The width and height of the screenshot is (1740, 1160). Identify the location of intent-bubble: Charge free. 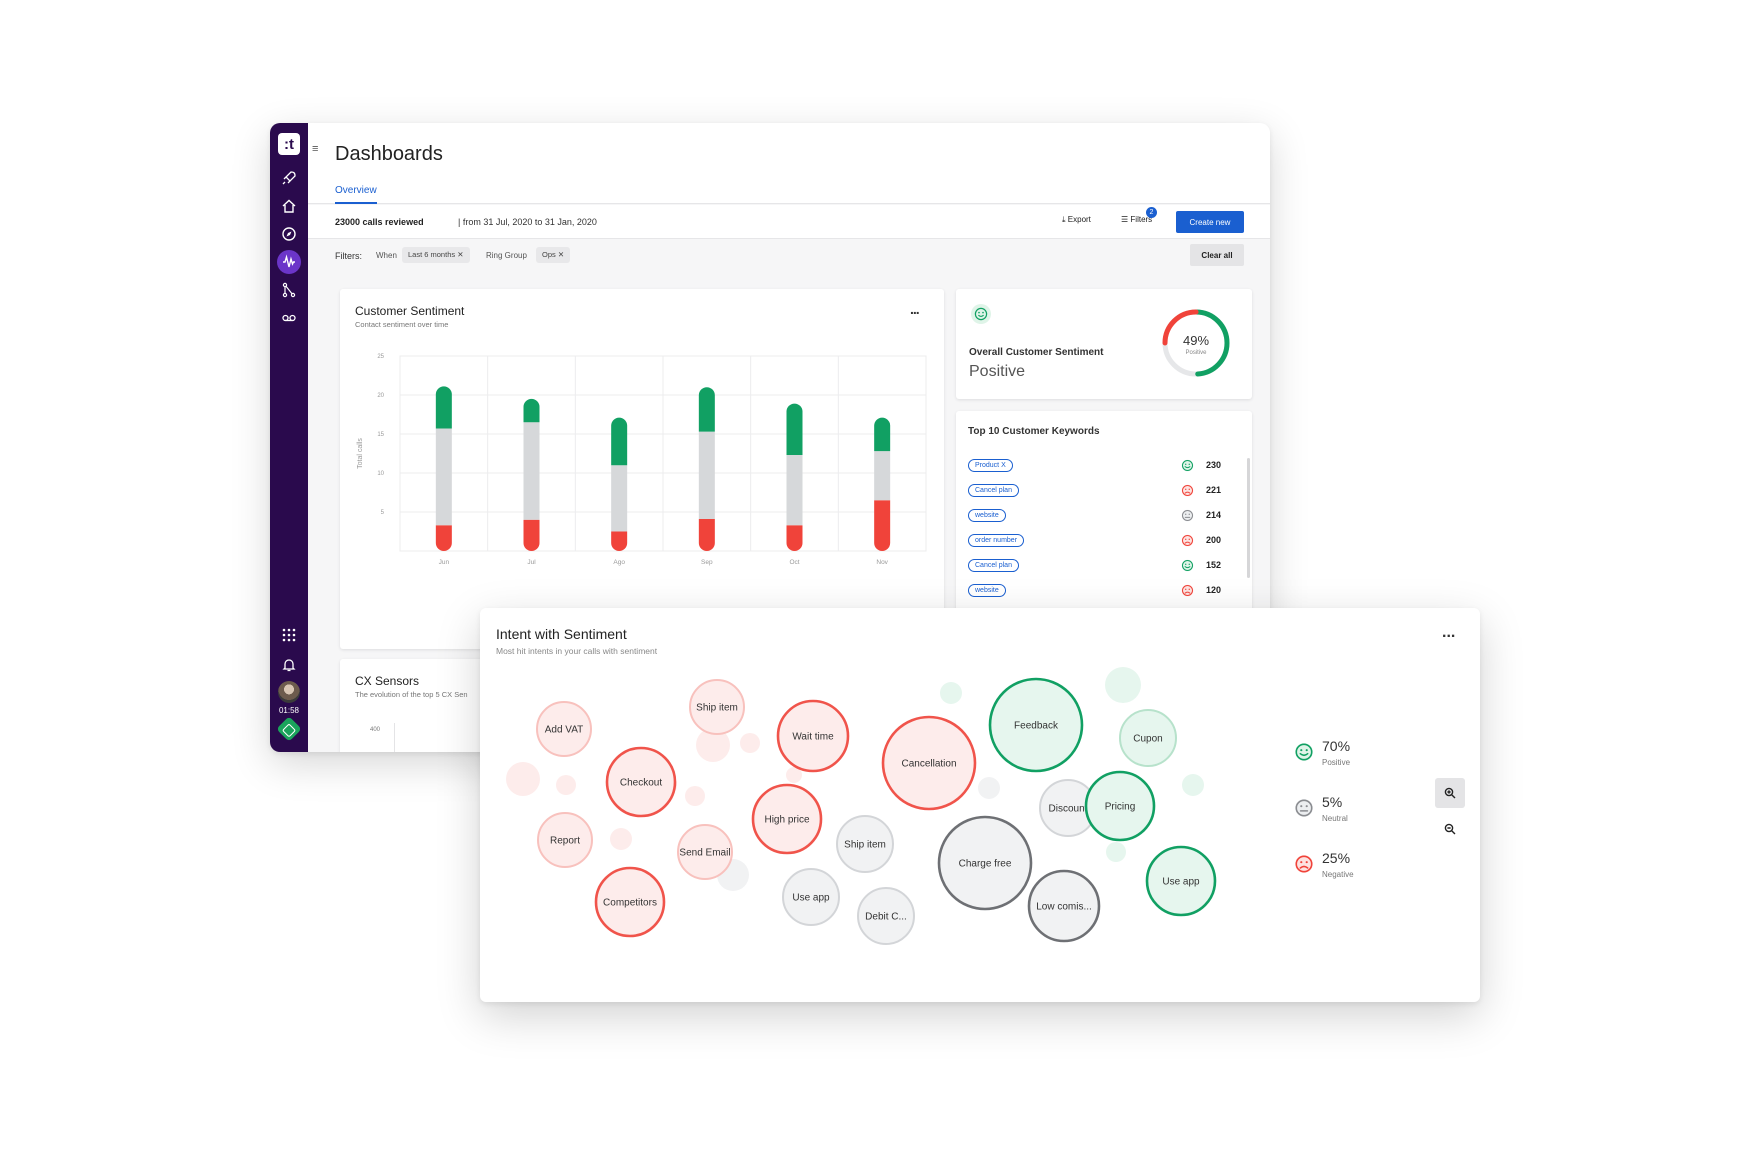
(985, 863).